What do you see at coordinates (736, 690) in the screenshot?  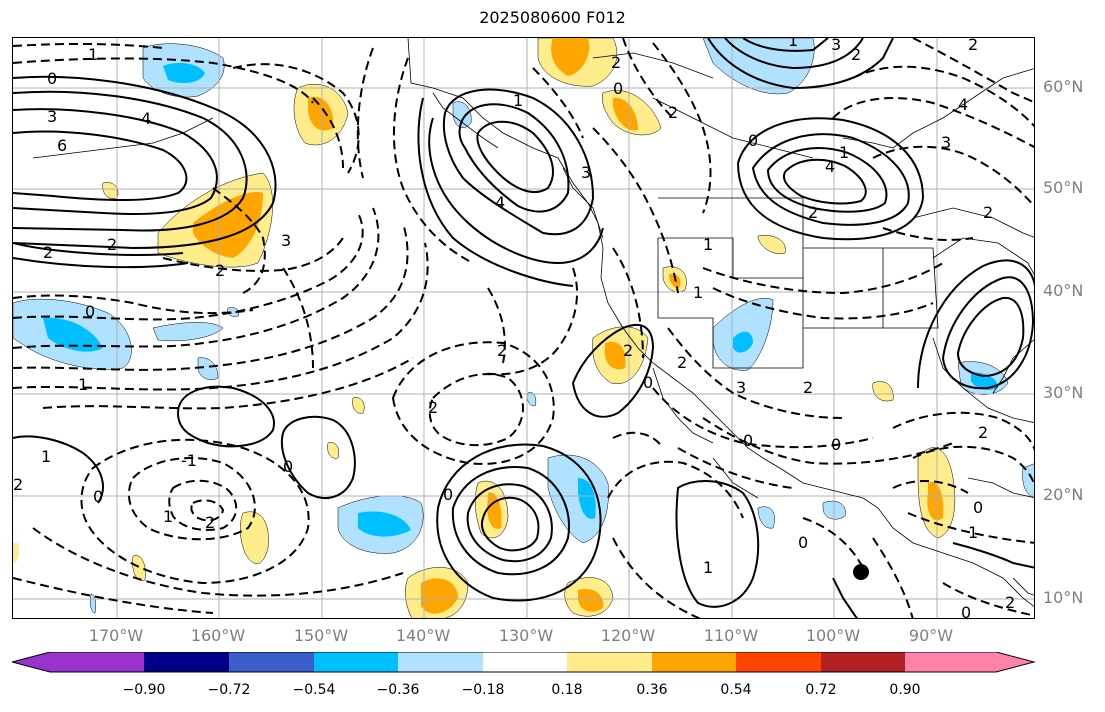 I see `colorbar-tick-label: 0.54` at bounding box center [736, 690].